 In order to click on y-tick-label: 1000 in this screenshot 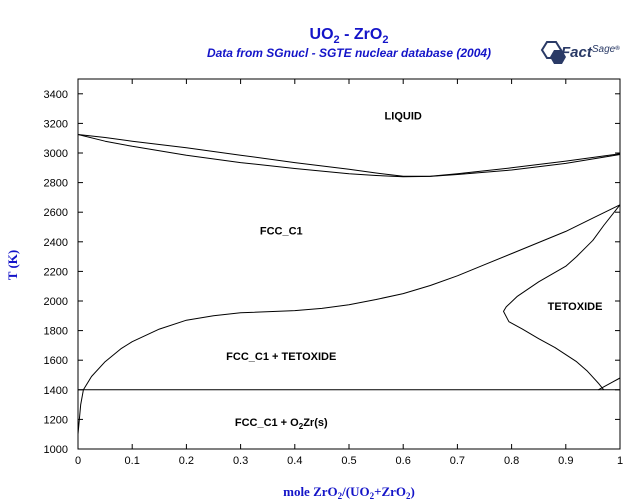, I will do `click(56, 450)`.